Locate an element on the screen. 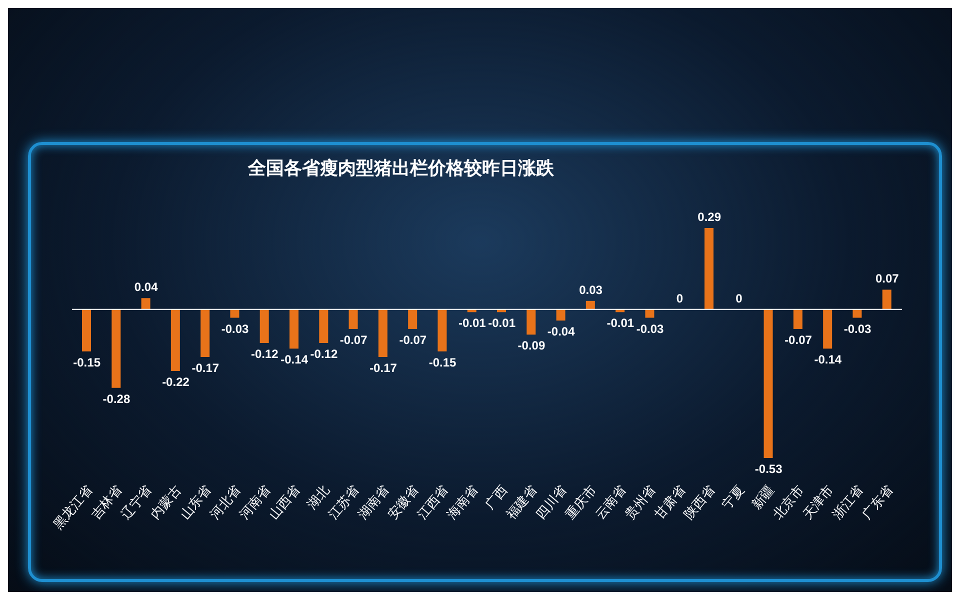 Image resolution: width=960 pixels, height=600 pixels. data-label: -0.28 is located at coordinates (116, 399).